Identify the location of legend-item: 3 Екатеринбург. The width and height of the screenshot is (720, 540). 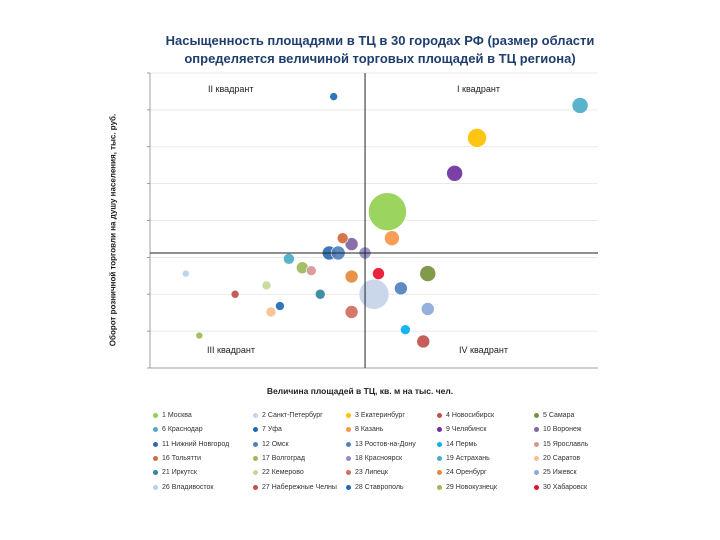
(375, 415).